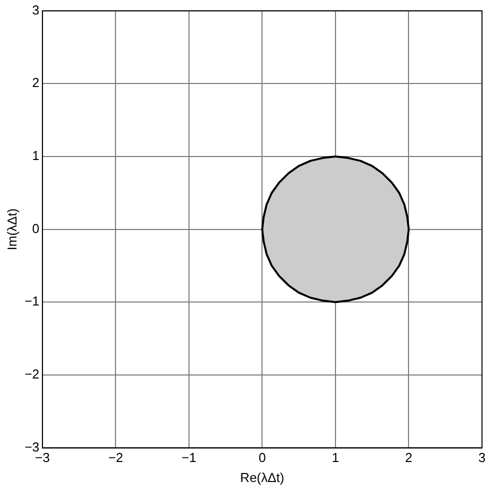  Describe the element at coordinates (12, 229) in the screenshot. I see `y-axis-title: Im(λΔt)` at that location.